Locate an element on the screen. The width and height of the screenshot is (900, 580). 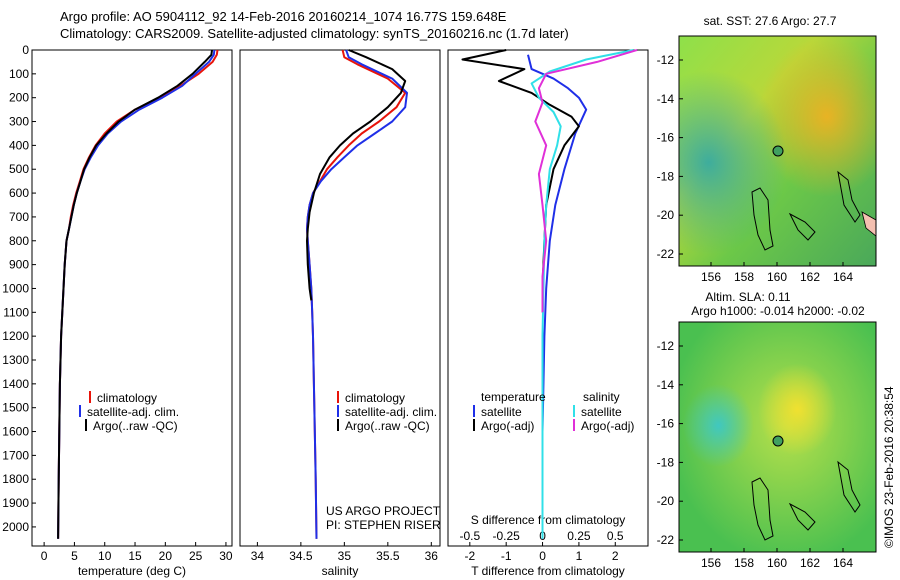
x-tick-label: -2 is located at coordinates (469, 556).